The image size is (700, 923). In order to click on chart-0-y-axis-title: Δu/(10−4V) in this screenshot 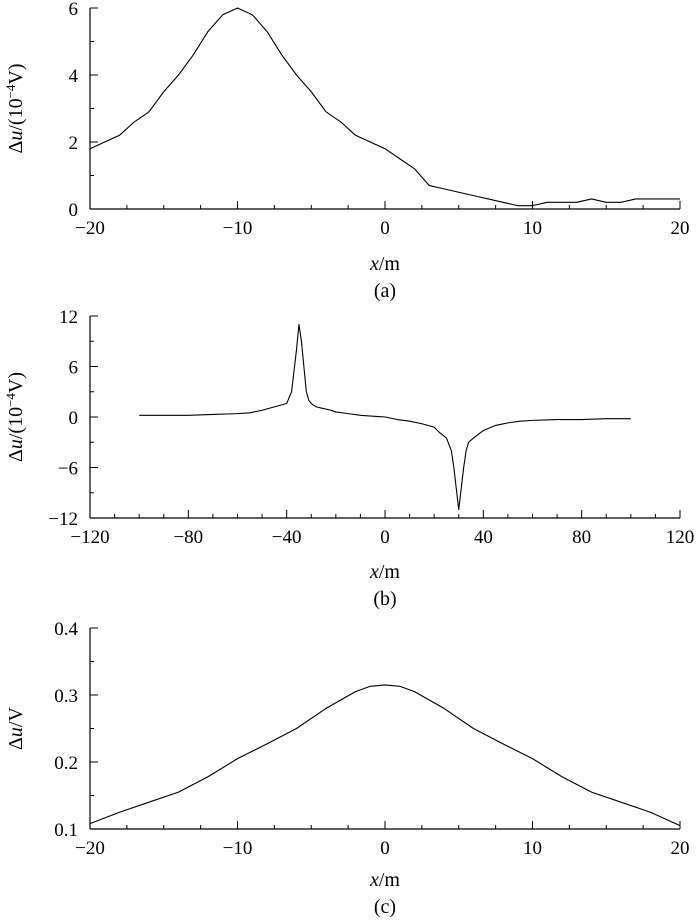, I will do `click(15, 108)`.